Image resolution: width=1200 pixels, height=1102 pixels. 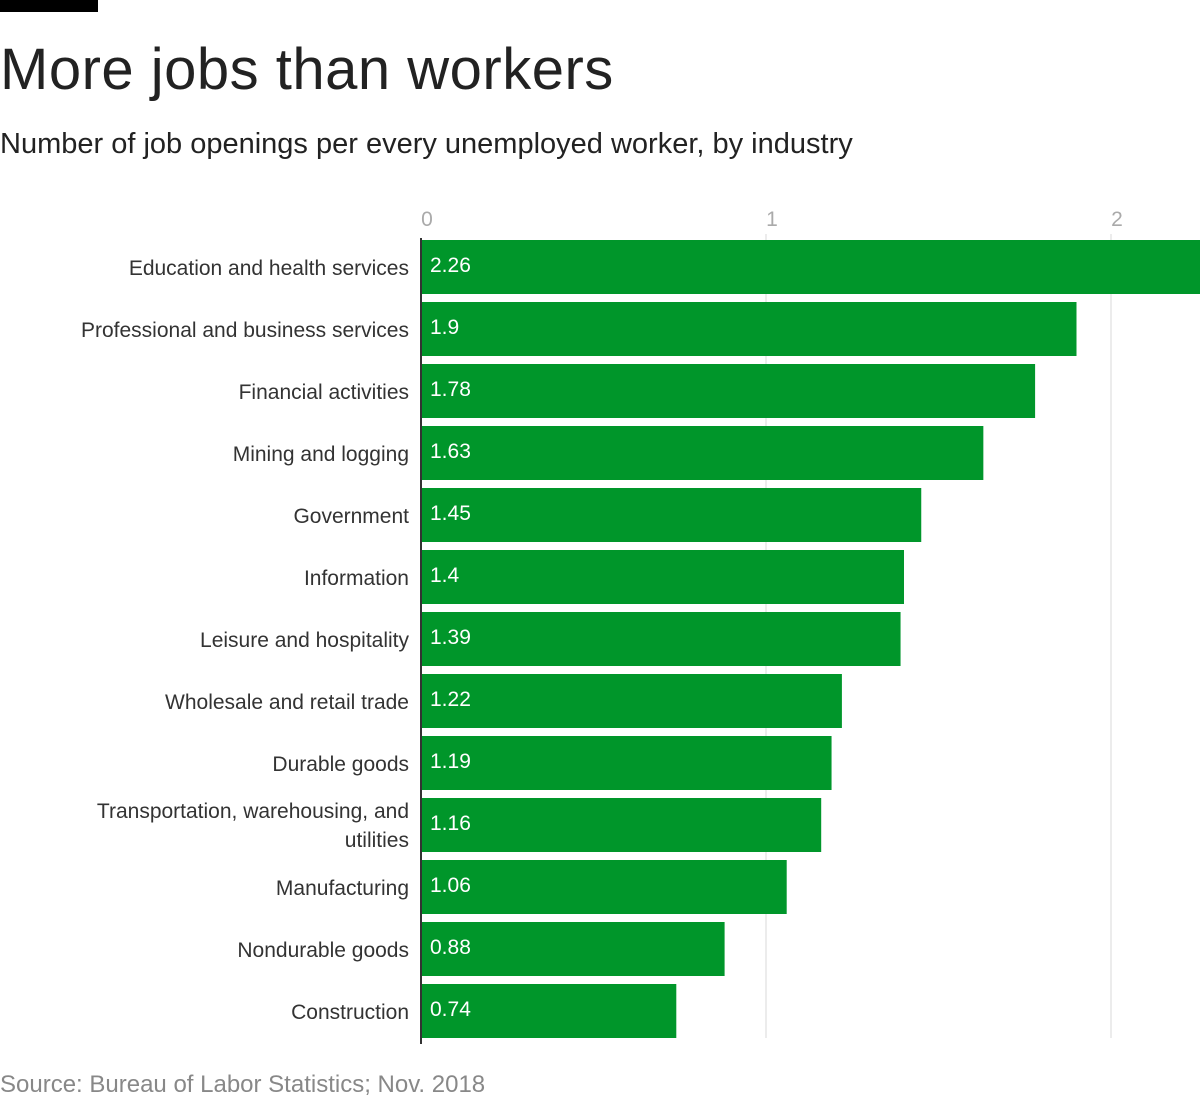 What do you see at coordinates (450, 761) in the screenshot?
I see `data-label: 1.19` at bounding box center [450, 761].